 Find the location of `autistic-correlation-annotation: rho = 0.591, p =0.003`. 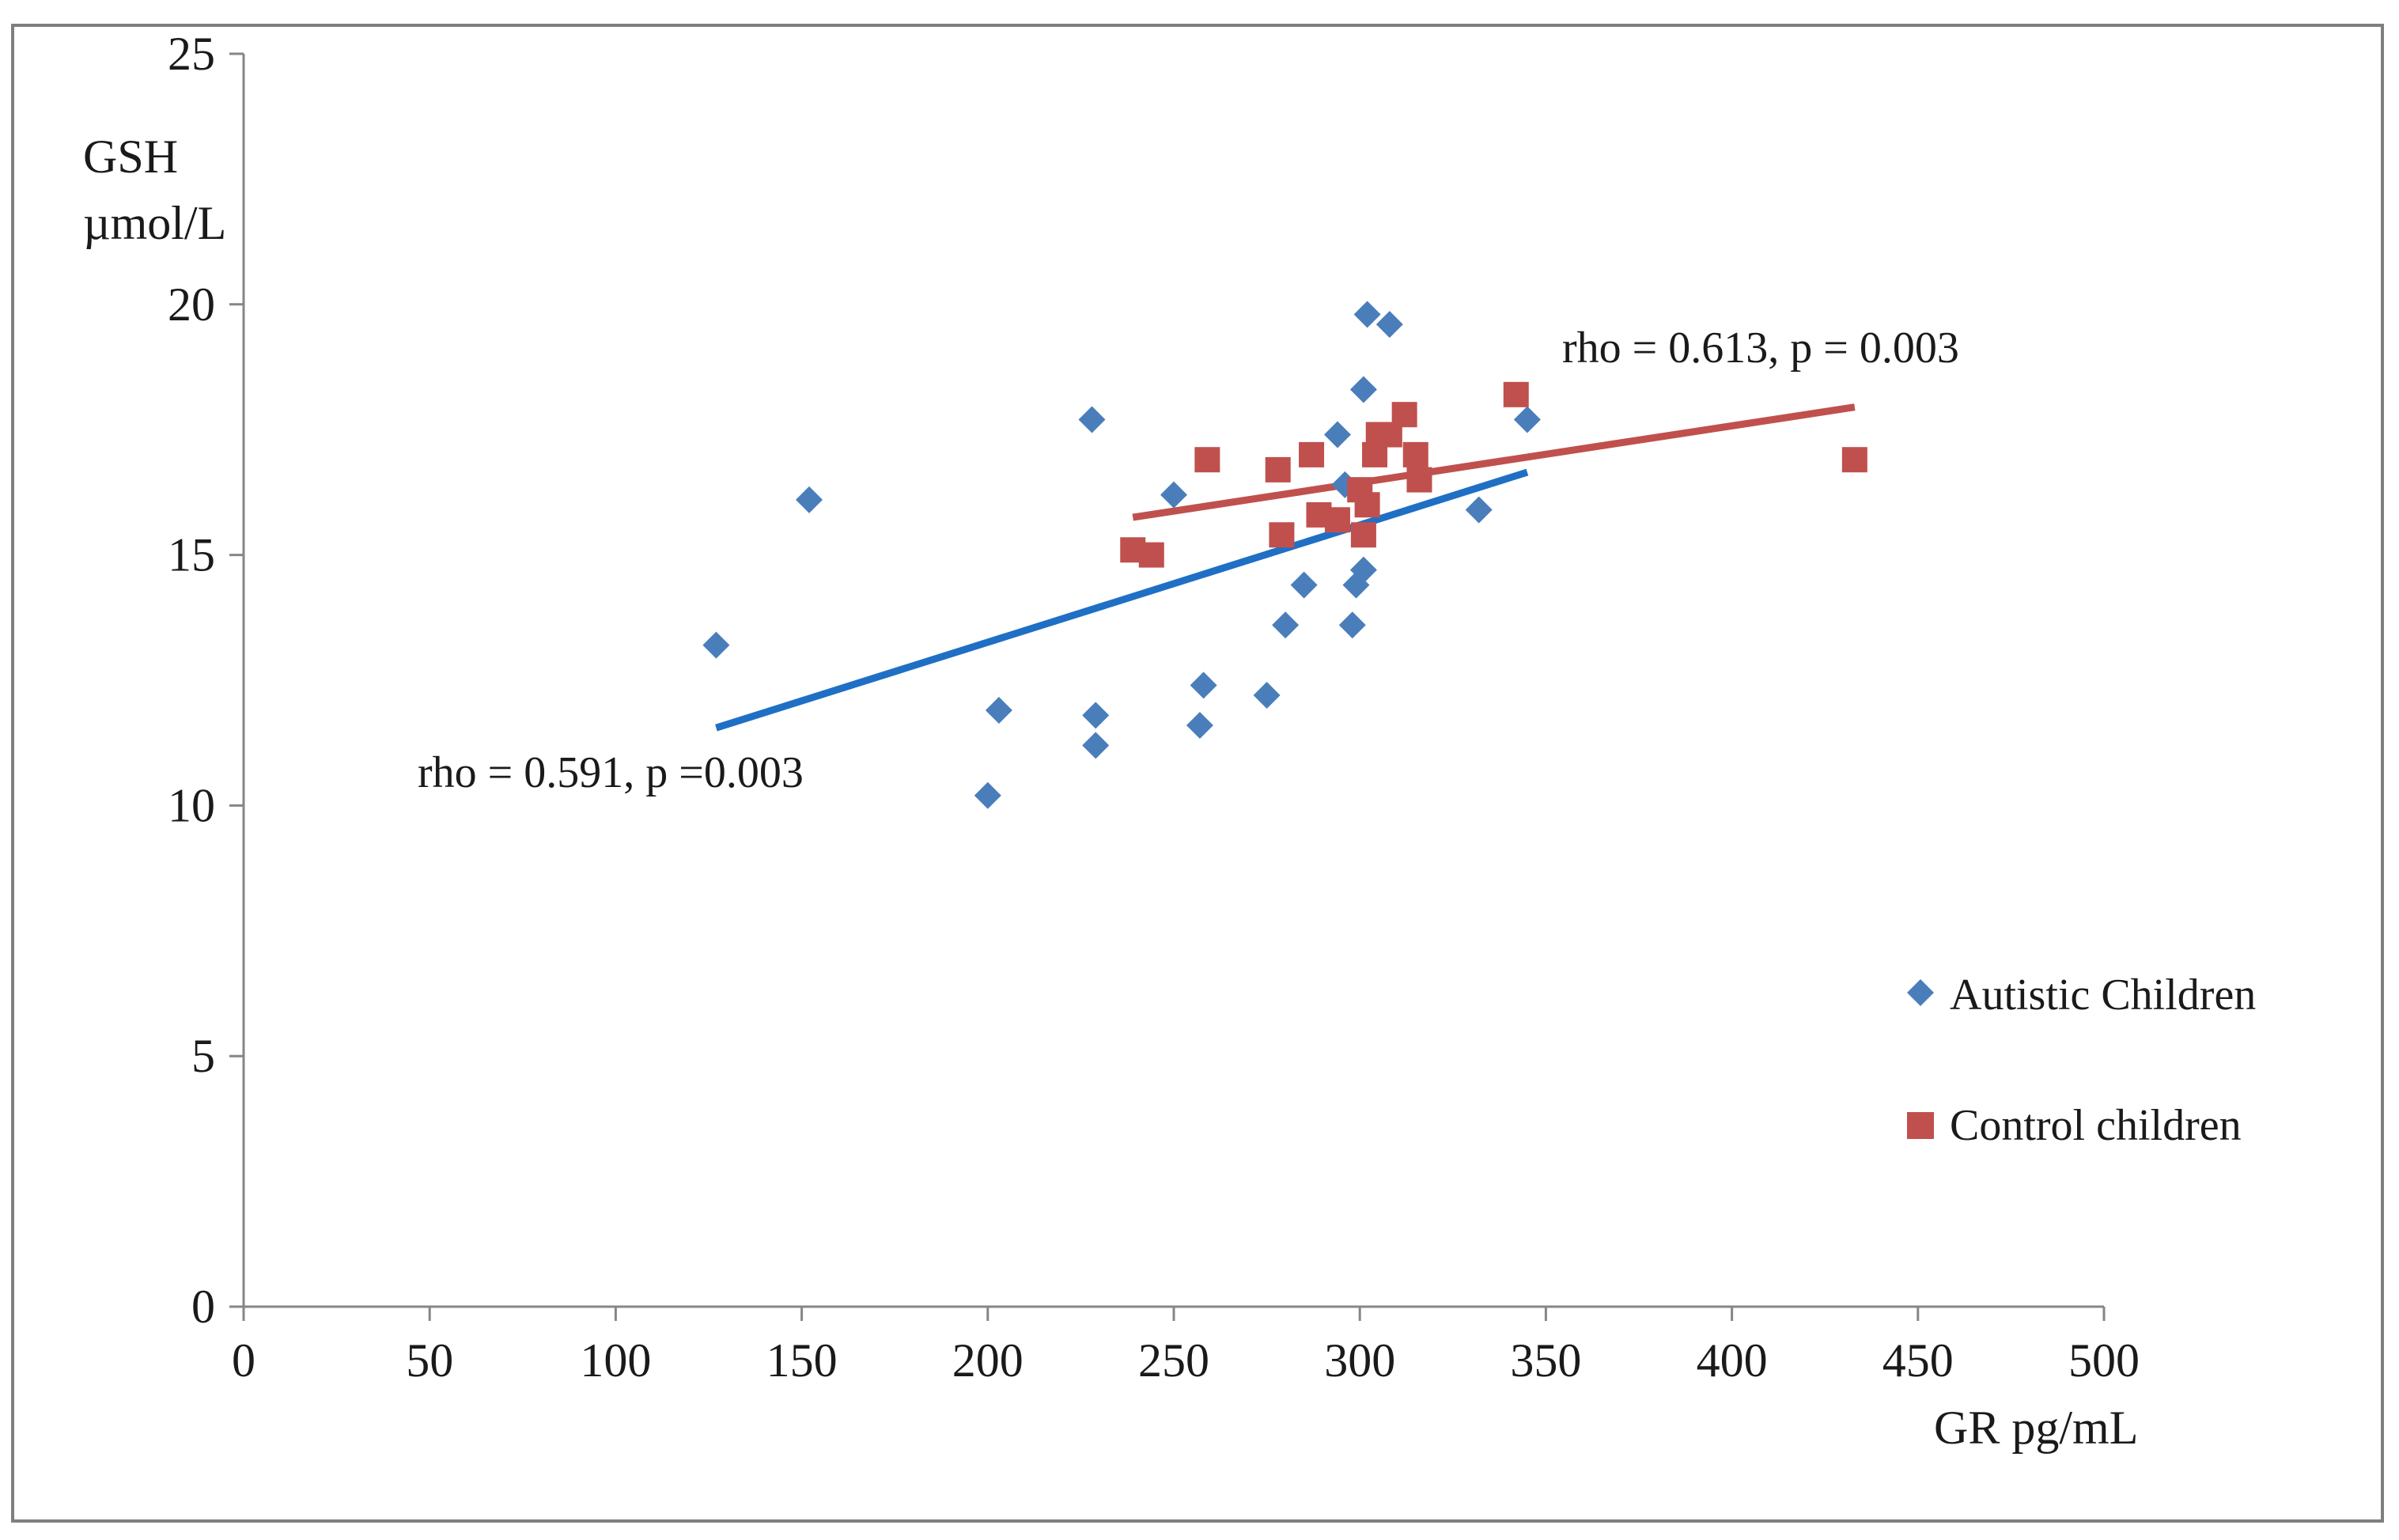

autistic-correlation-annotation: rho = 0.591, p =0.003 is located at coordinates (611, 772).